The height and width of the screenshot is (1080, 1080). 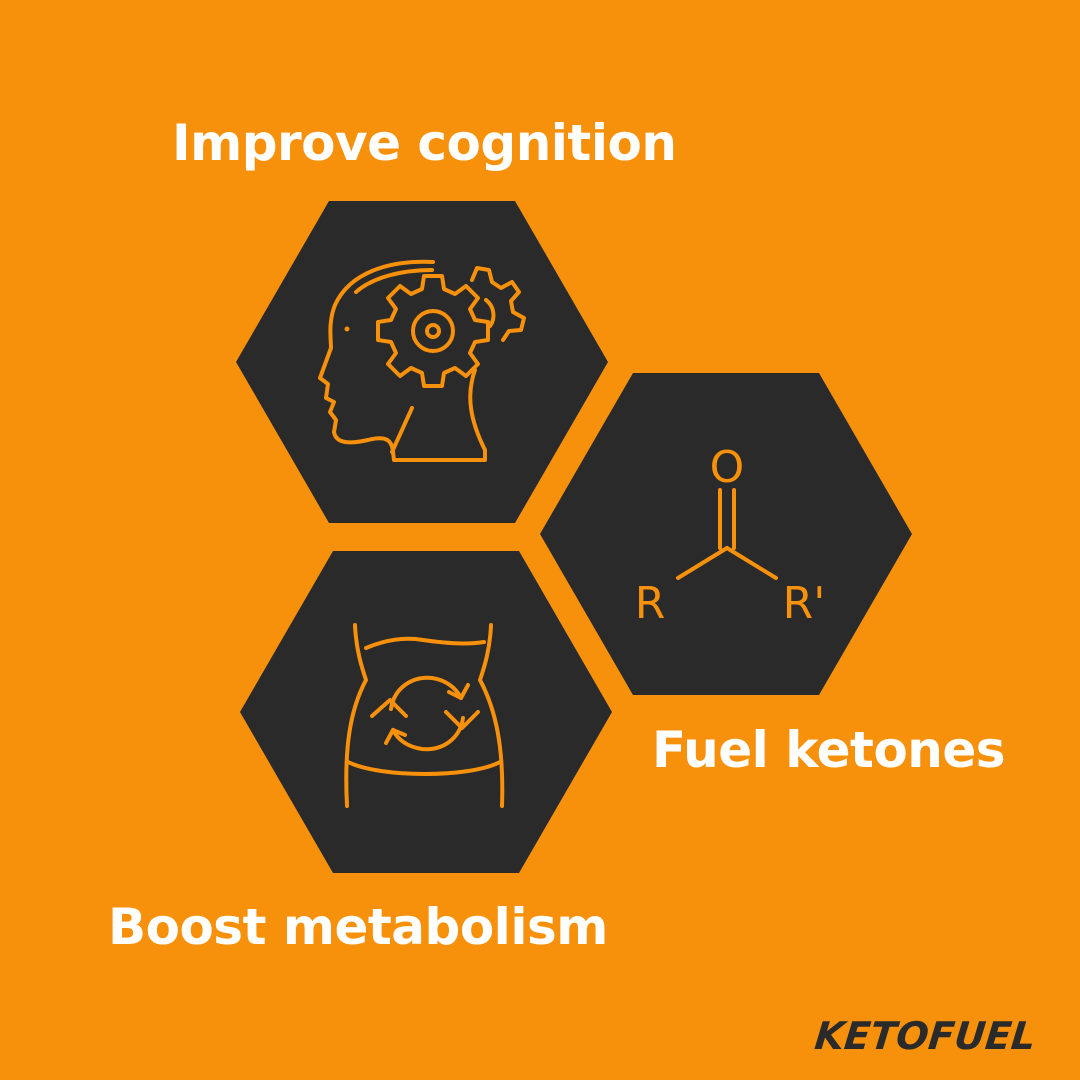 I want to click on hexagon-ketones: O R R', so click(x=726, y=534).